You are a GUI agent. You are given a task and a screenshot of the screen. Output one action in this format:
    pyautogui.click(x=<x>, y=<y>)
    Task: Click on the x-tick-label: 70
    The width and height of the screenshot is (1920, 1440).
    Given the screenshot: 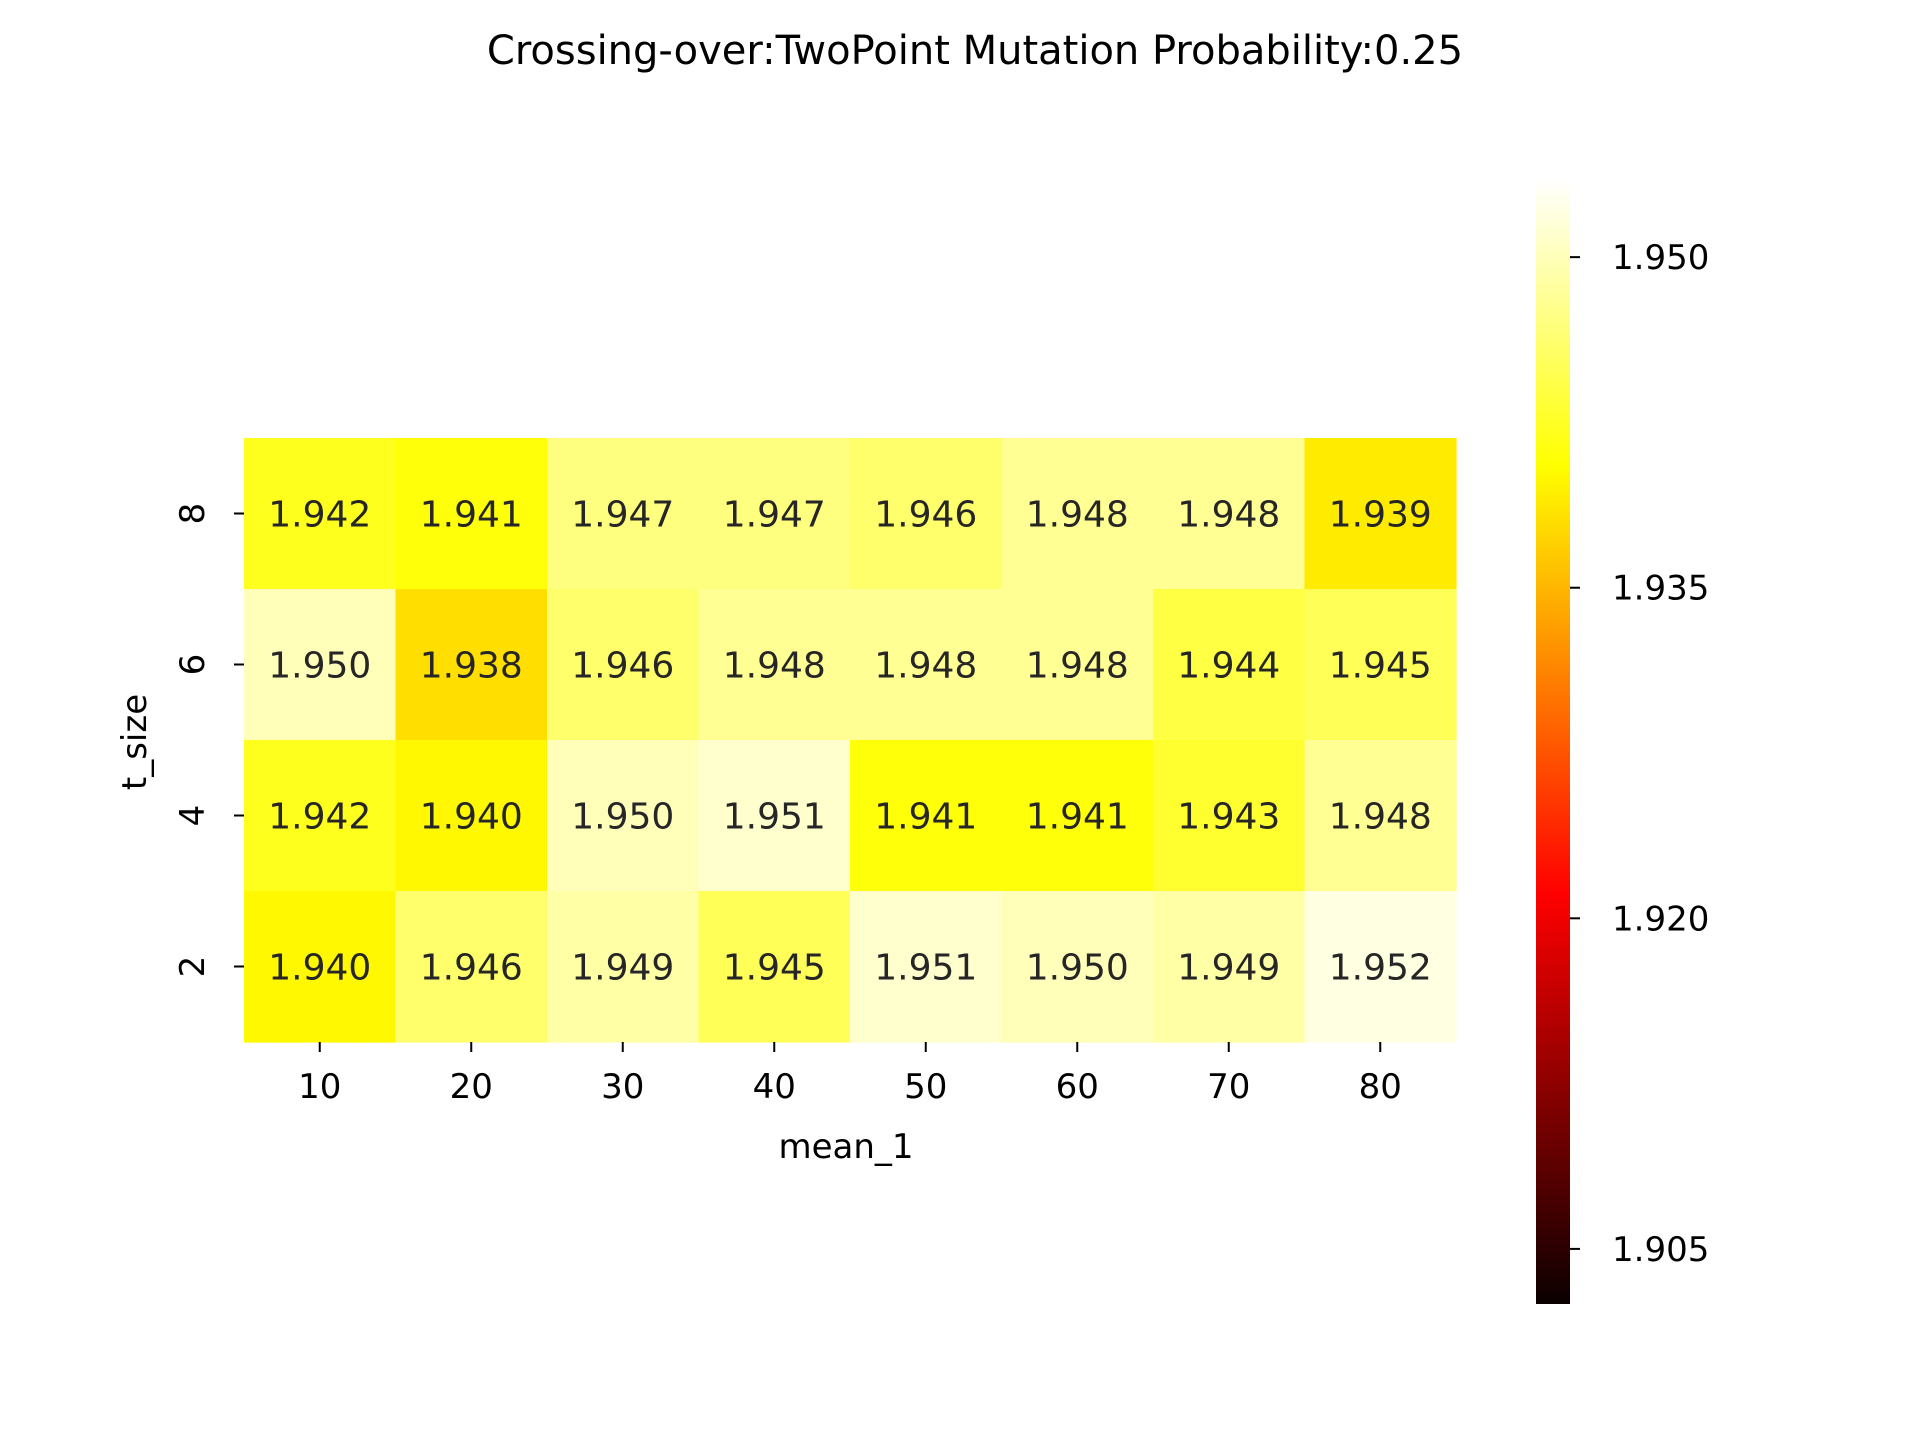 What is the action you would take?
    pyautogui.click(x=1228, y=1087)
    